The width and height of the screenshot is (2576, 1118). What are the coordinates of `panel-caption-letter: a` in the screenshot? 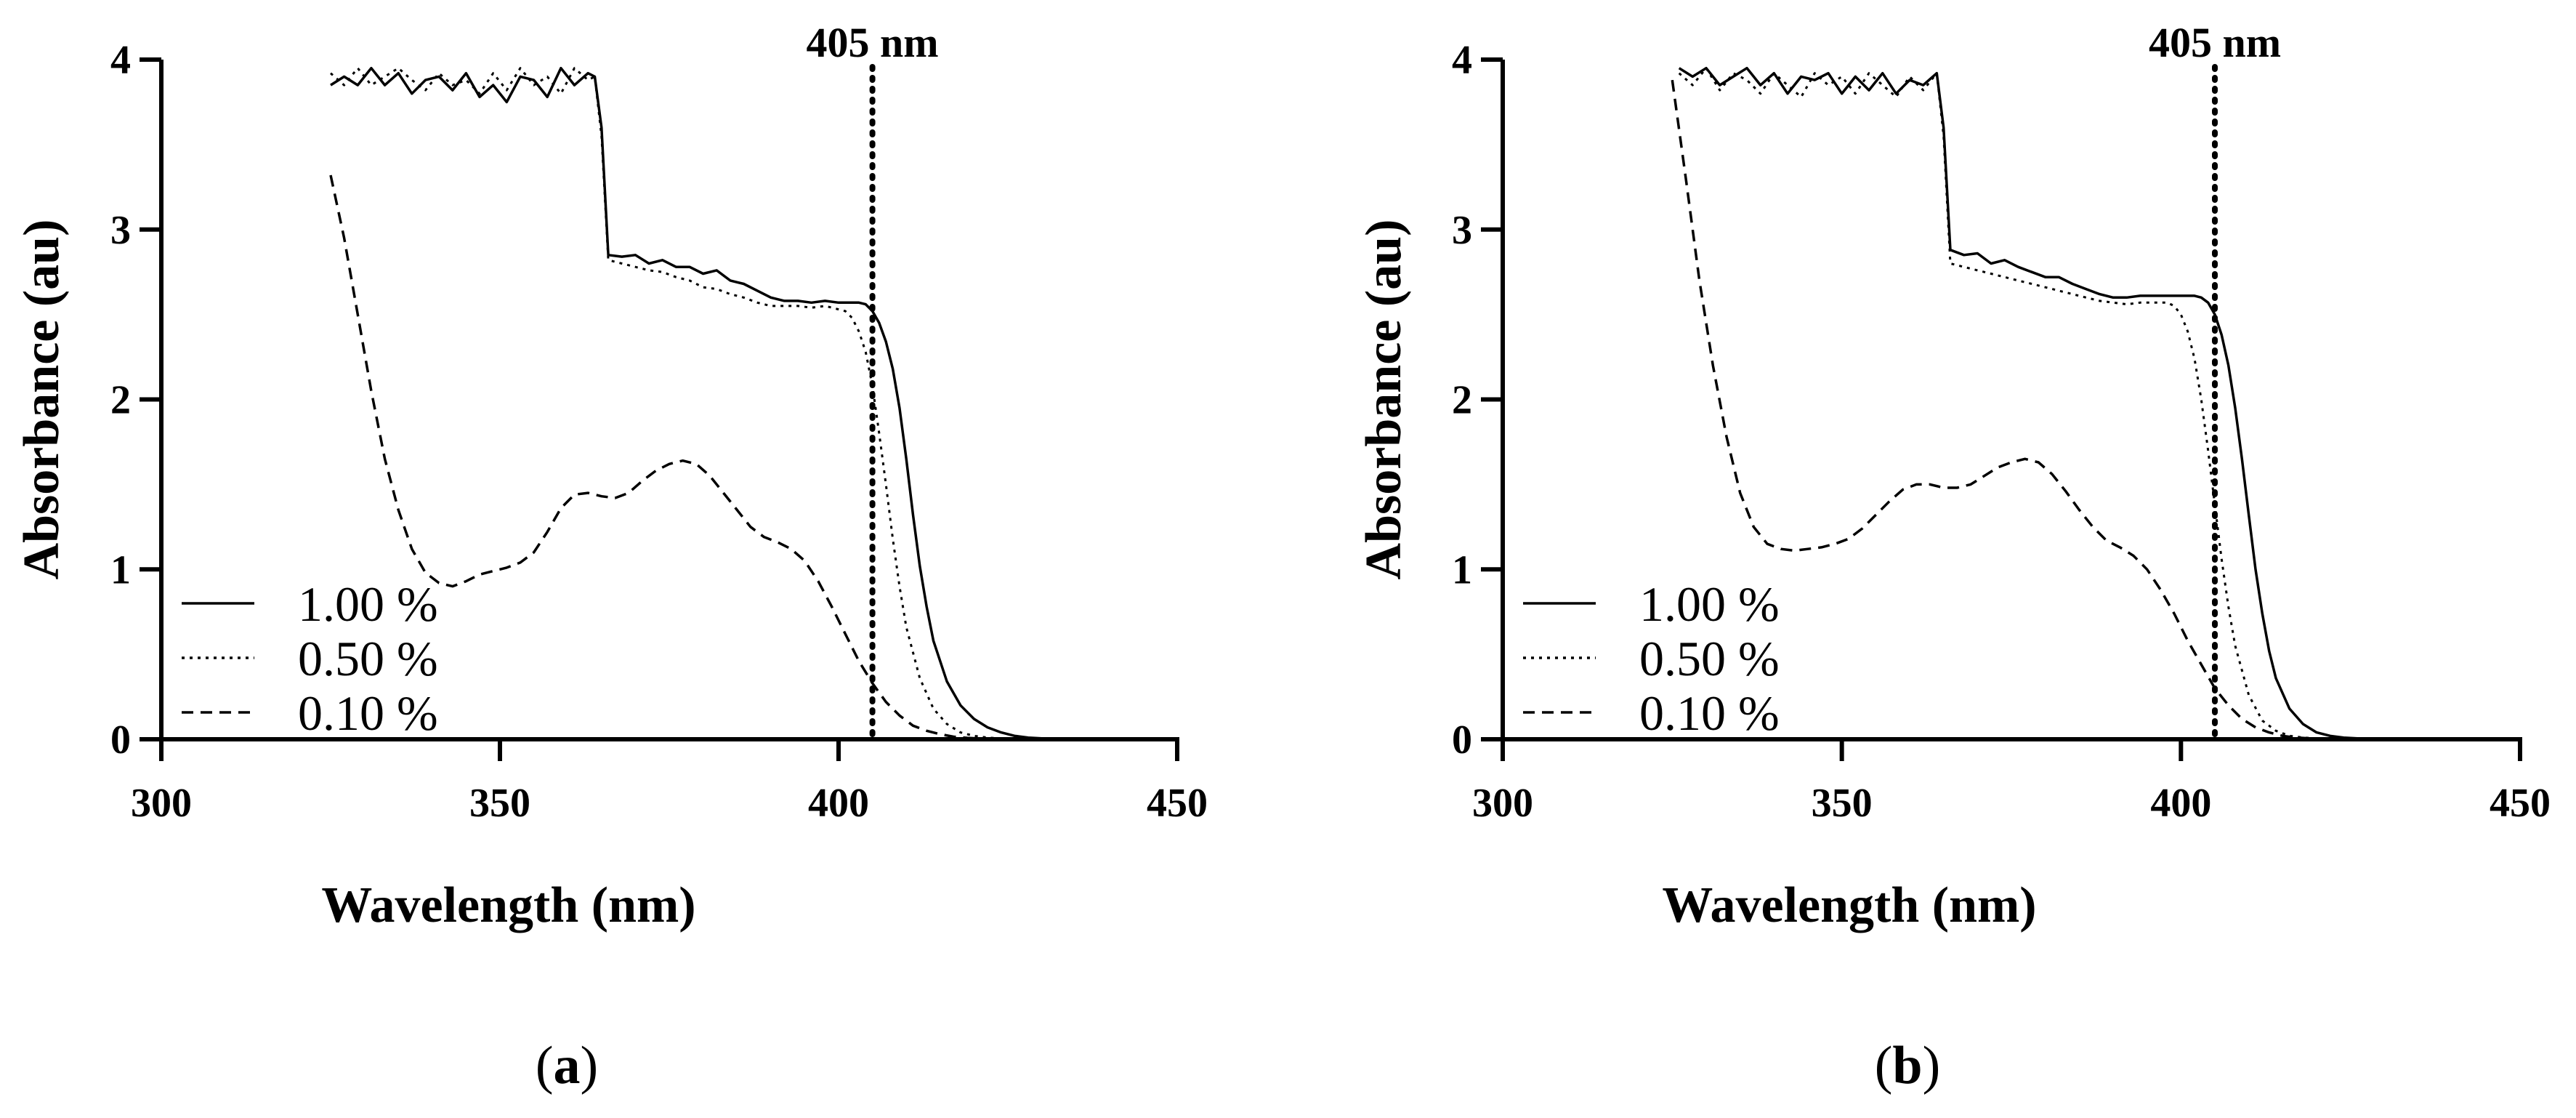 It's located at (567, 1065).